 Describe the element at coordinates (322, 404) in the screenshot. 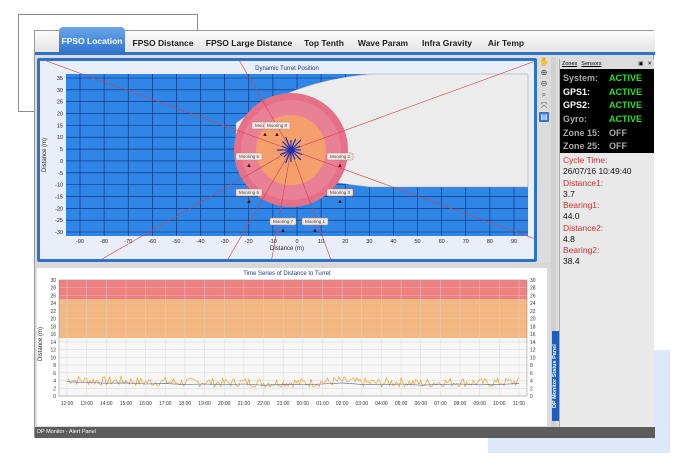

I see `x-tick-label: 01:00` at that location.